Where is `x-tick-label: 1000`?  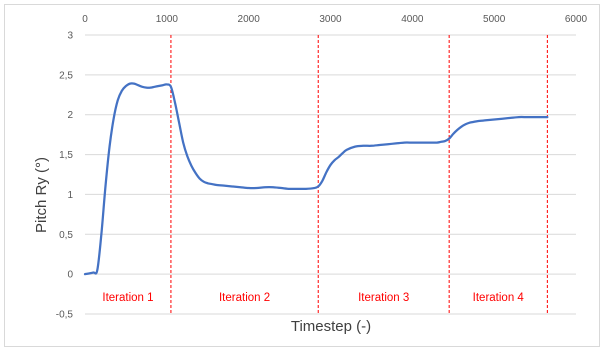
x-tick-label: 1000 is located at coordinates (167, 19).